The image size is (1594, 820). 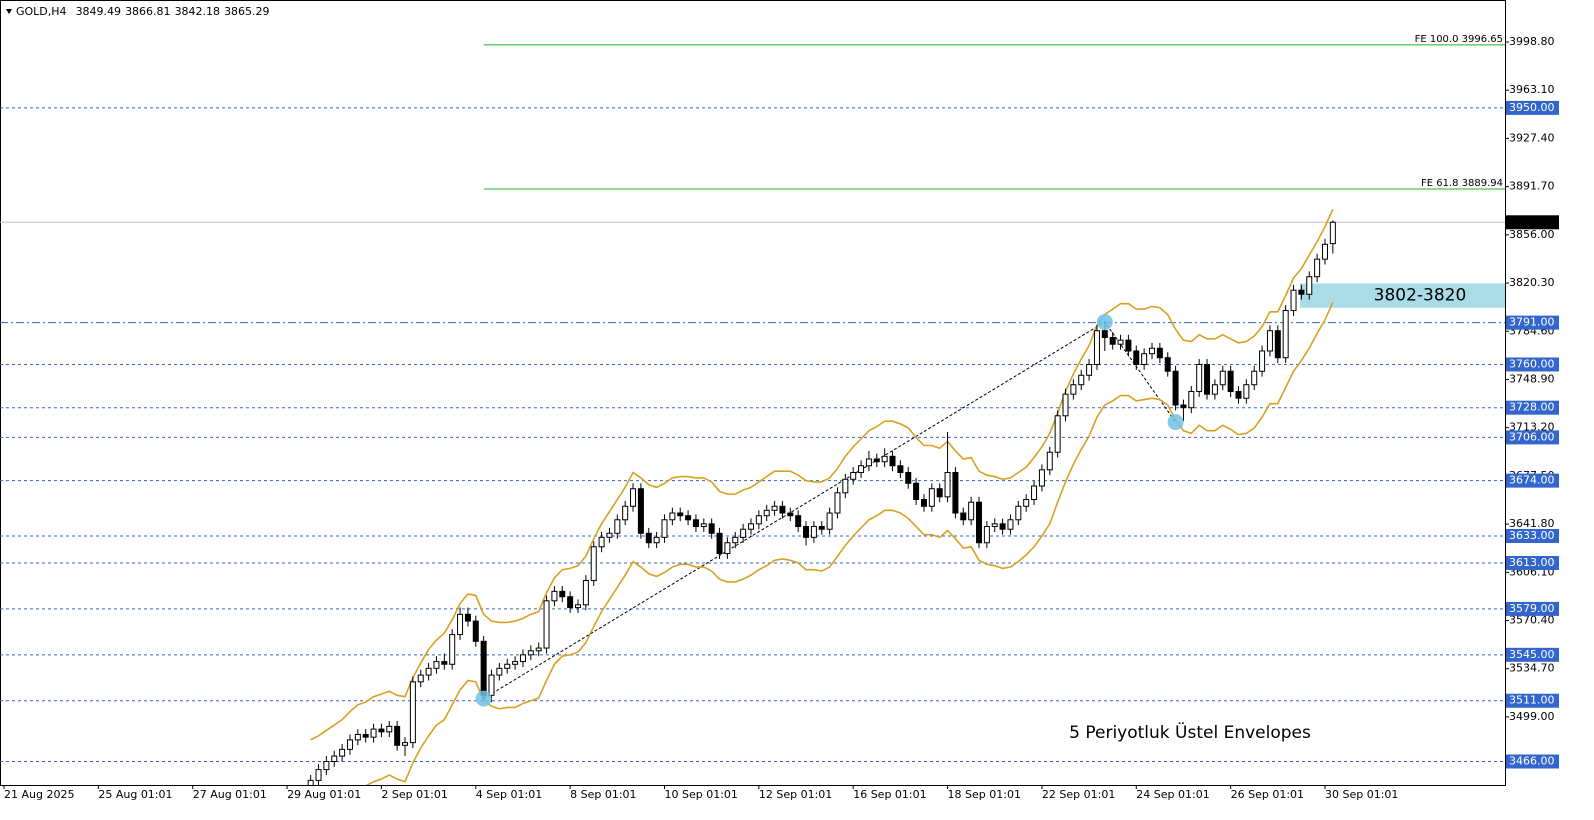 I want to click on open: 3849.49, so click(x=99, y=11).